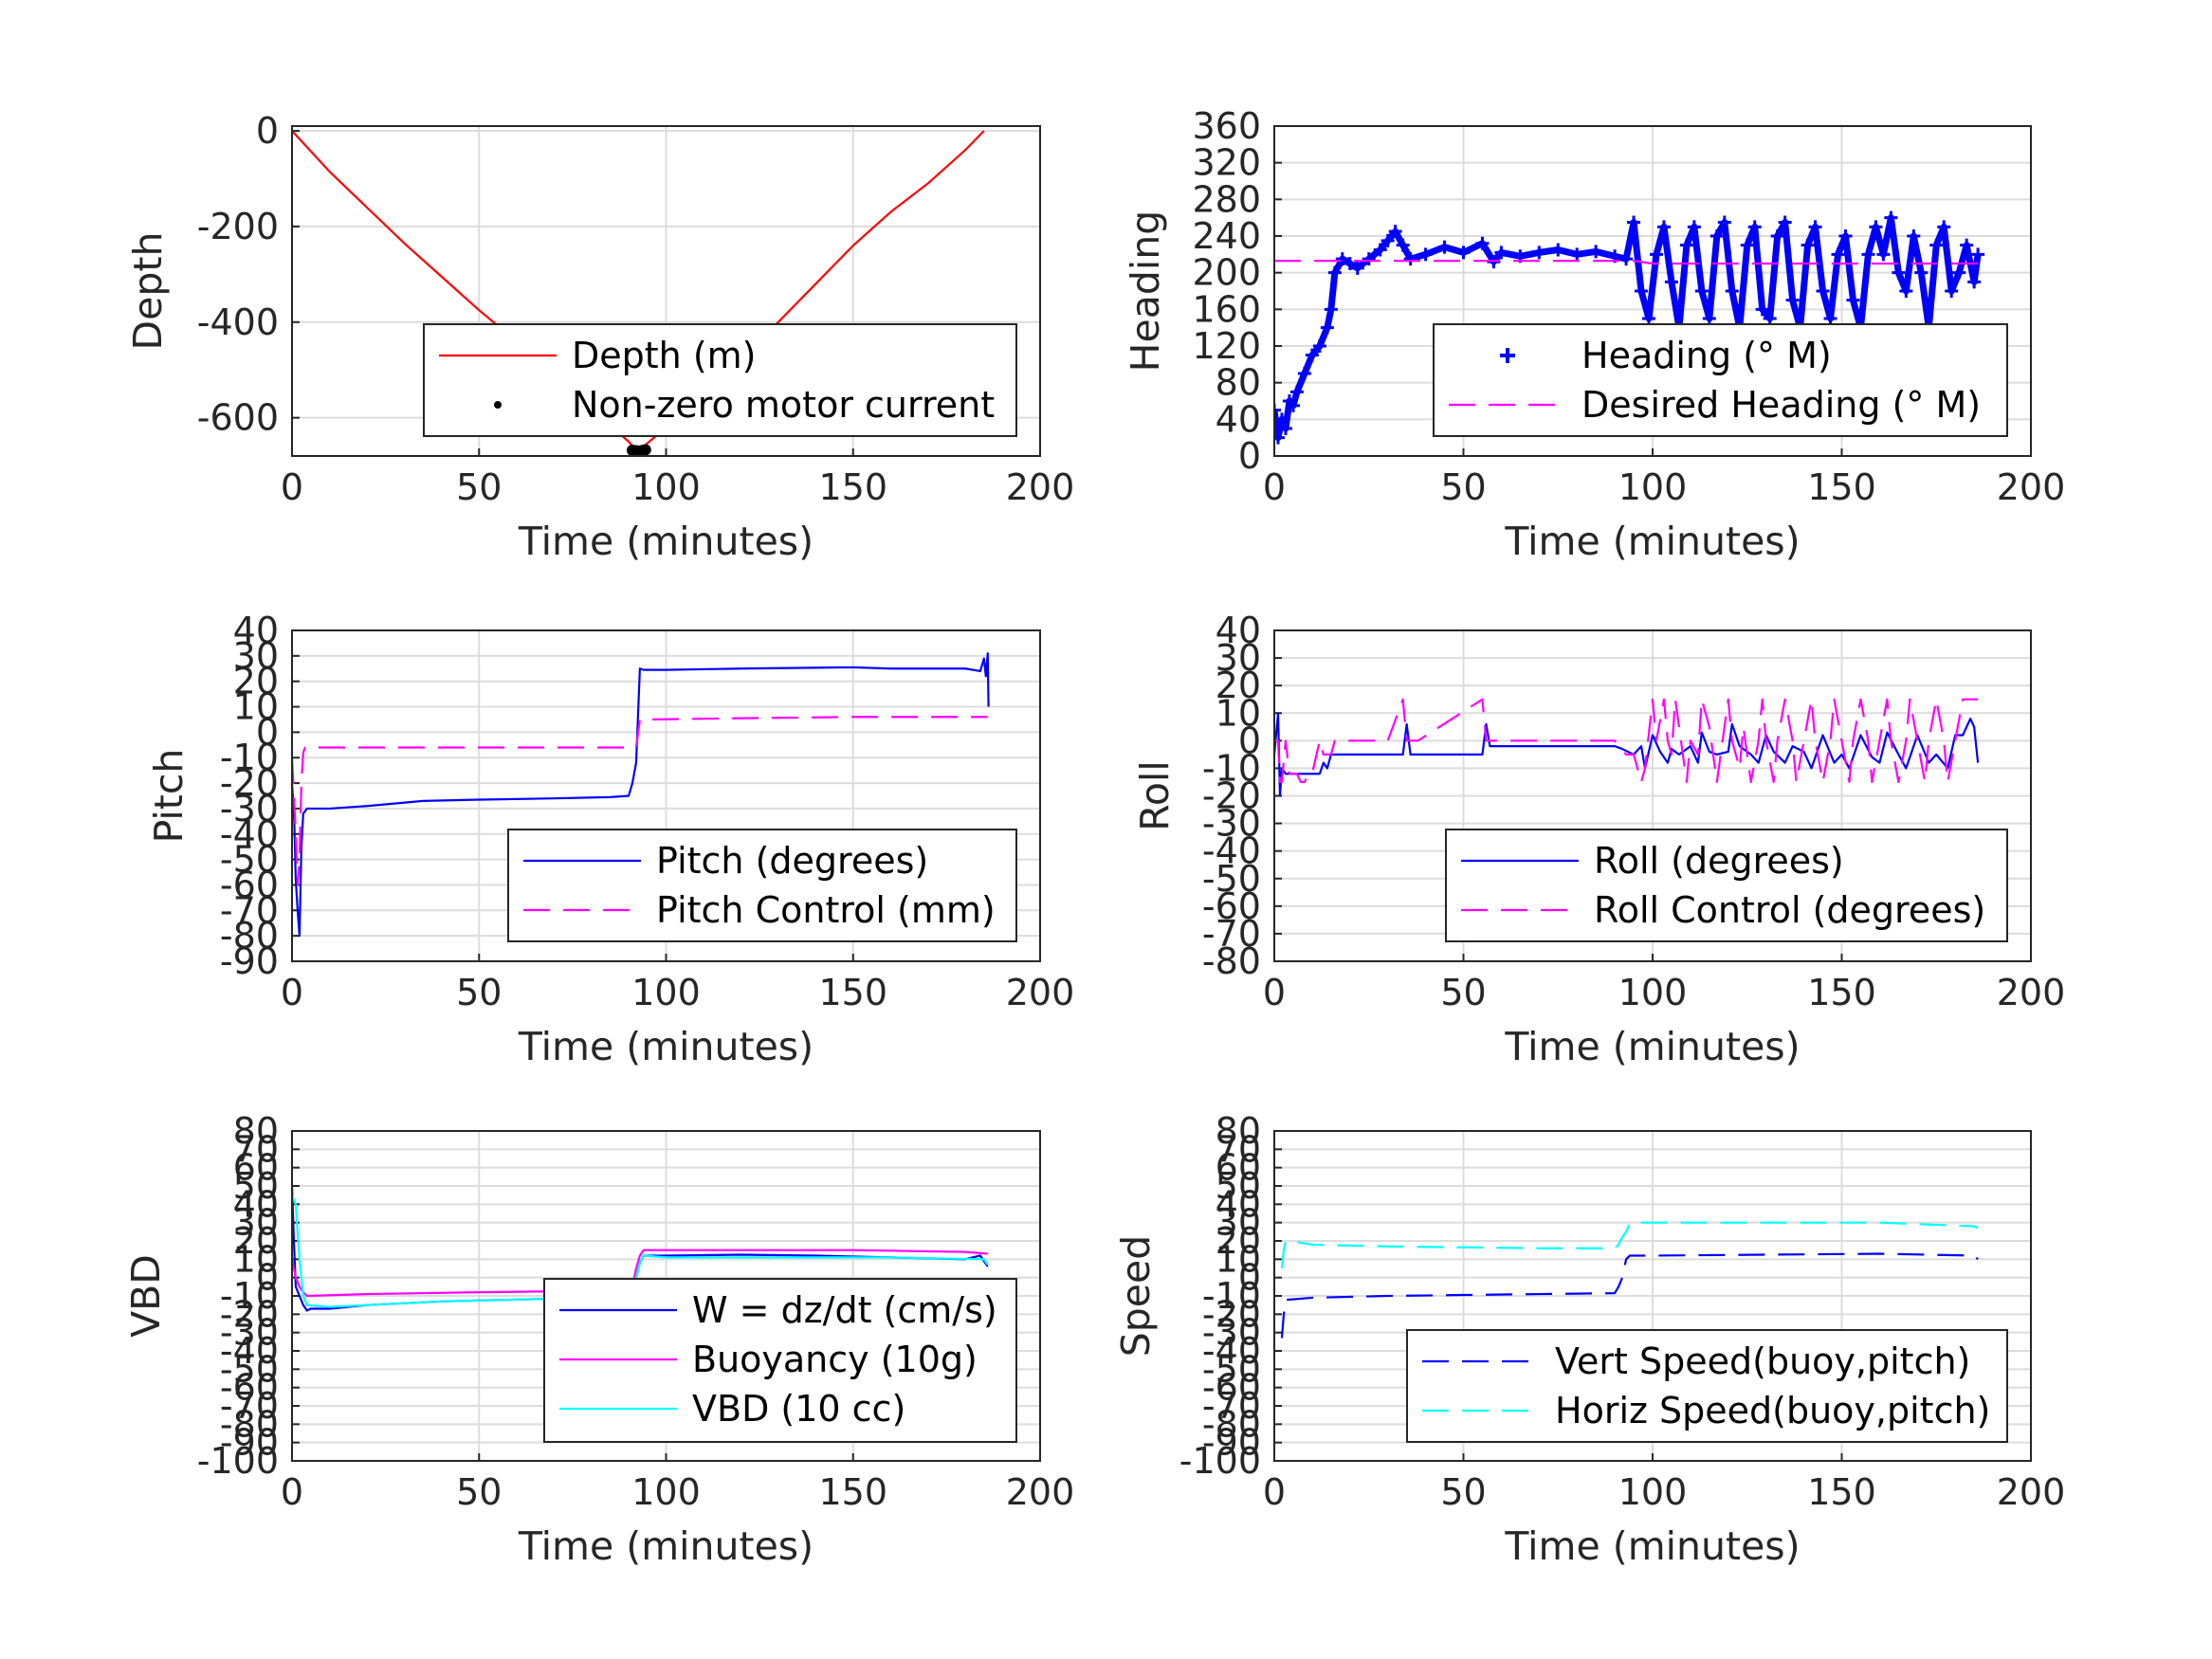  What do you see at coordinates (238, 226) in the screenshot?
I see `y-tick-label: -200` at bounding box center [238, 226].